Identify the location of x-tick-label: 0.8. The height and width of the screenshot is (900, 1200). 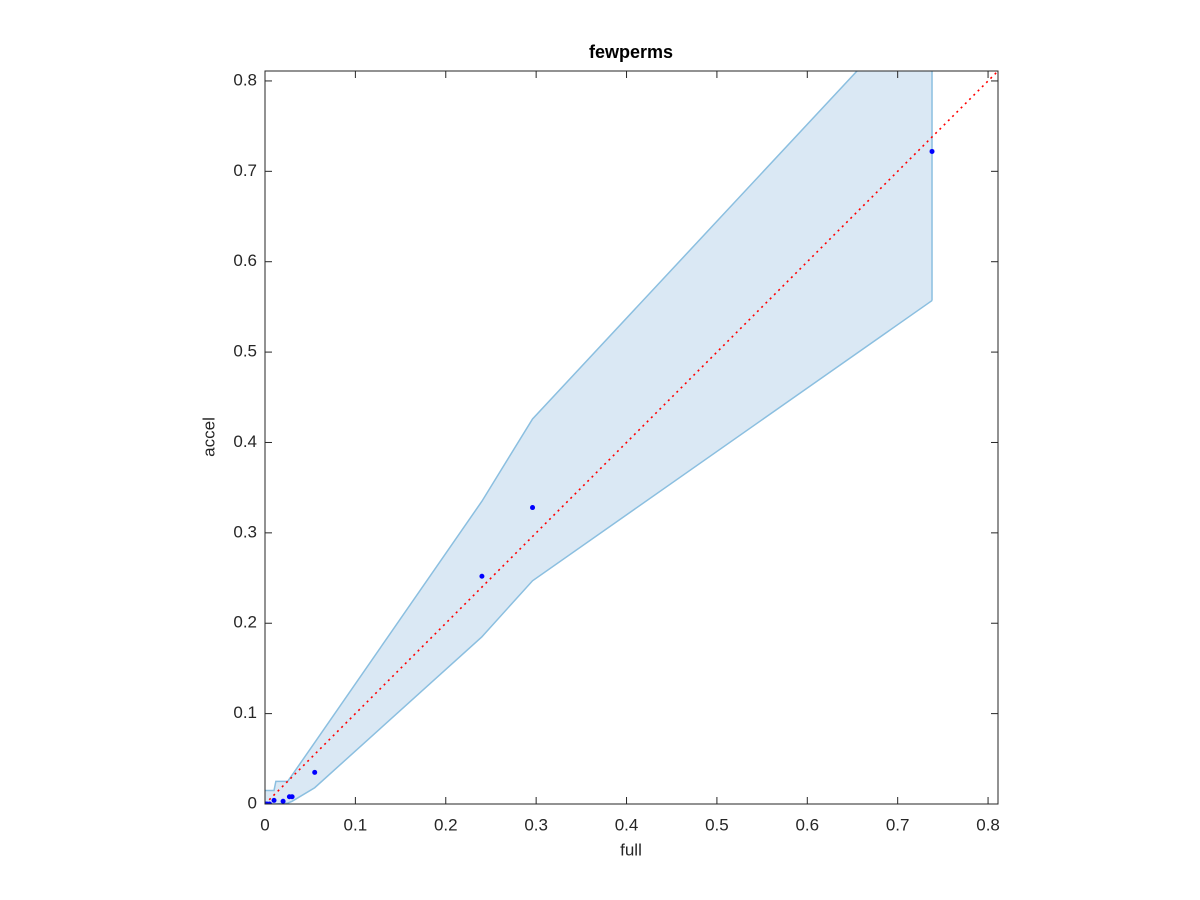
(988, 824).